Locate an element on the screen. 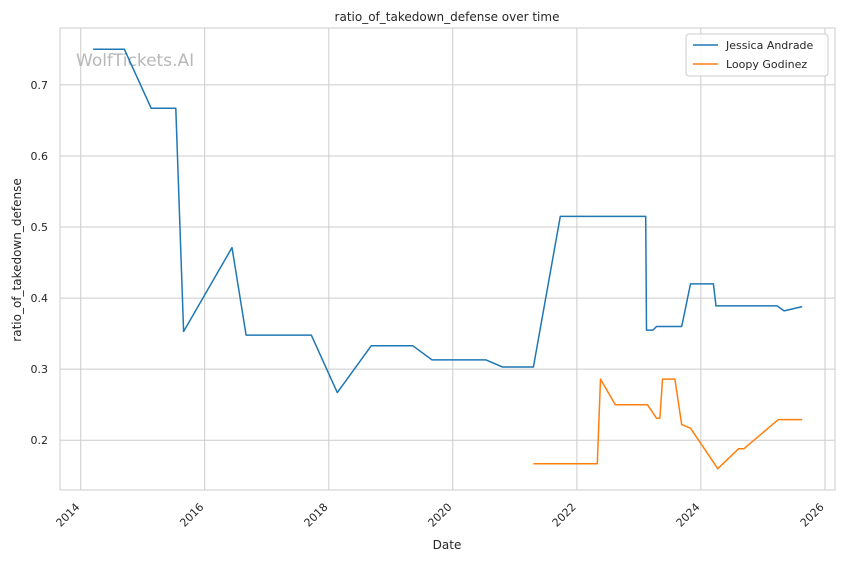 This screenshot has height=561, width=848. legend: Jessica Andrade Loopy Godinez is located at coordinates (757, 55).